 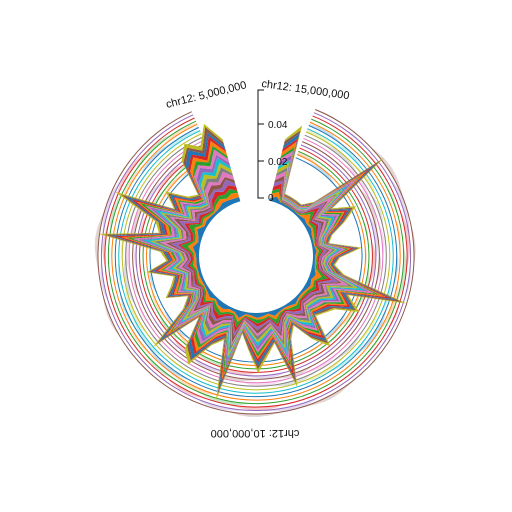 What do you see at coordinates (278, 162) in the screenshot?
I see `y-tick-label-002: 0.02` at bounding box center [278, 162].